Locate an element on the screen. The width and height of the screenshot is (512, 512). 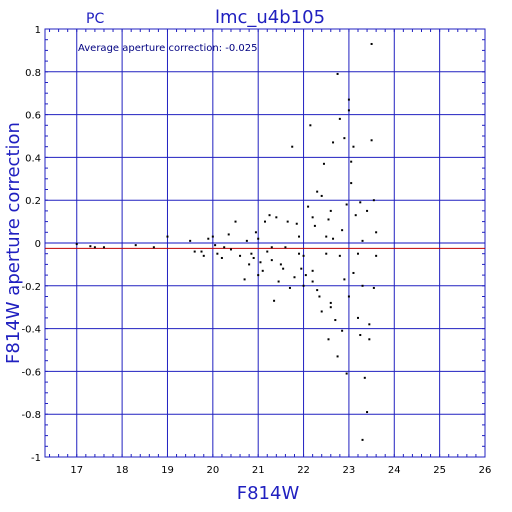
y-tick-label: -0.8 is located at coordinates (31, 415).